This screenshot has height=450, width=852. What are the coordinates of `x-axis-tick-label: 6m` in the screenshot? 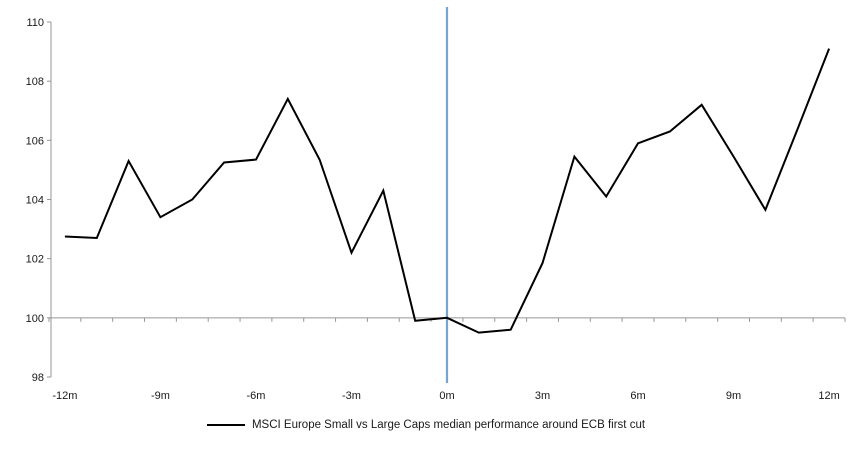 It's located at (637, 396).